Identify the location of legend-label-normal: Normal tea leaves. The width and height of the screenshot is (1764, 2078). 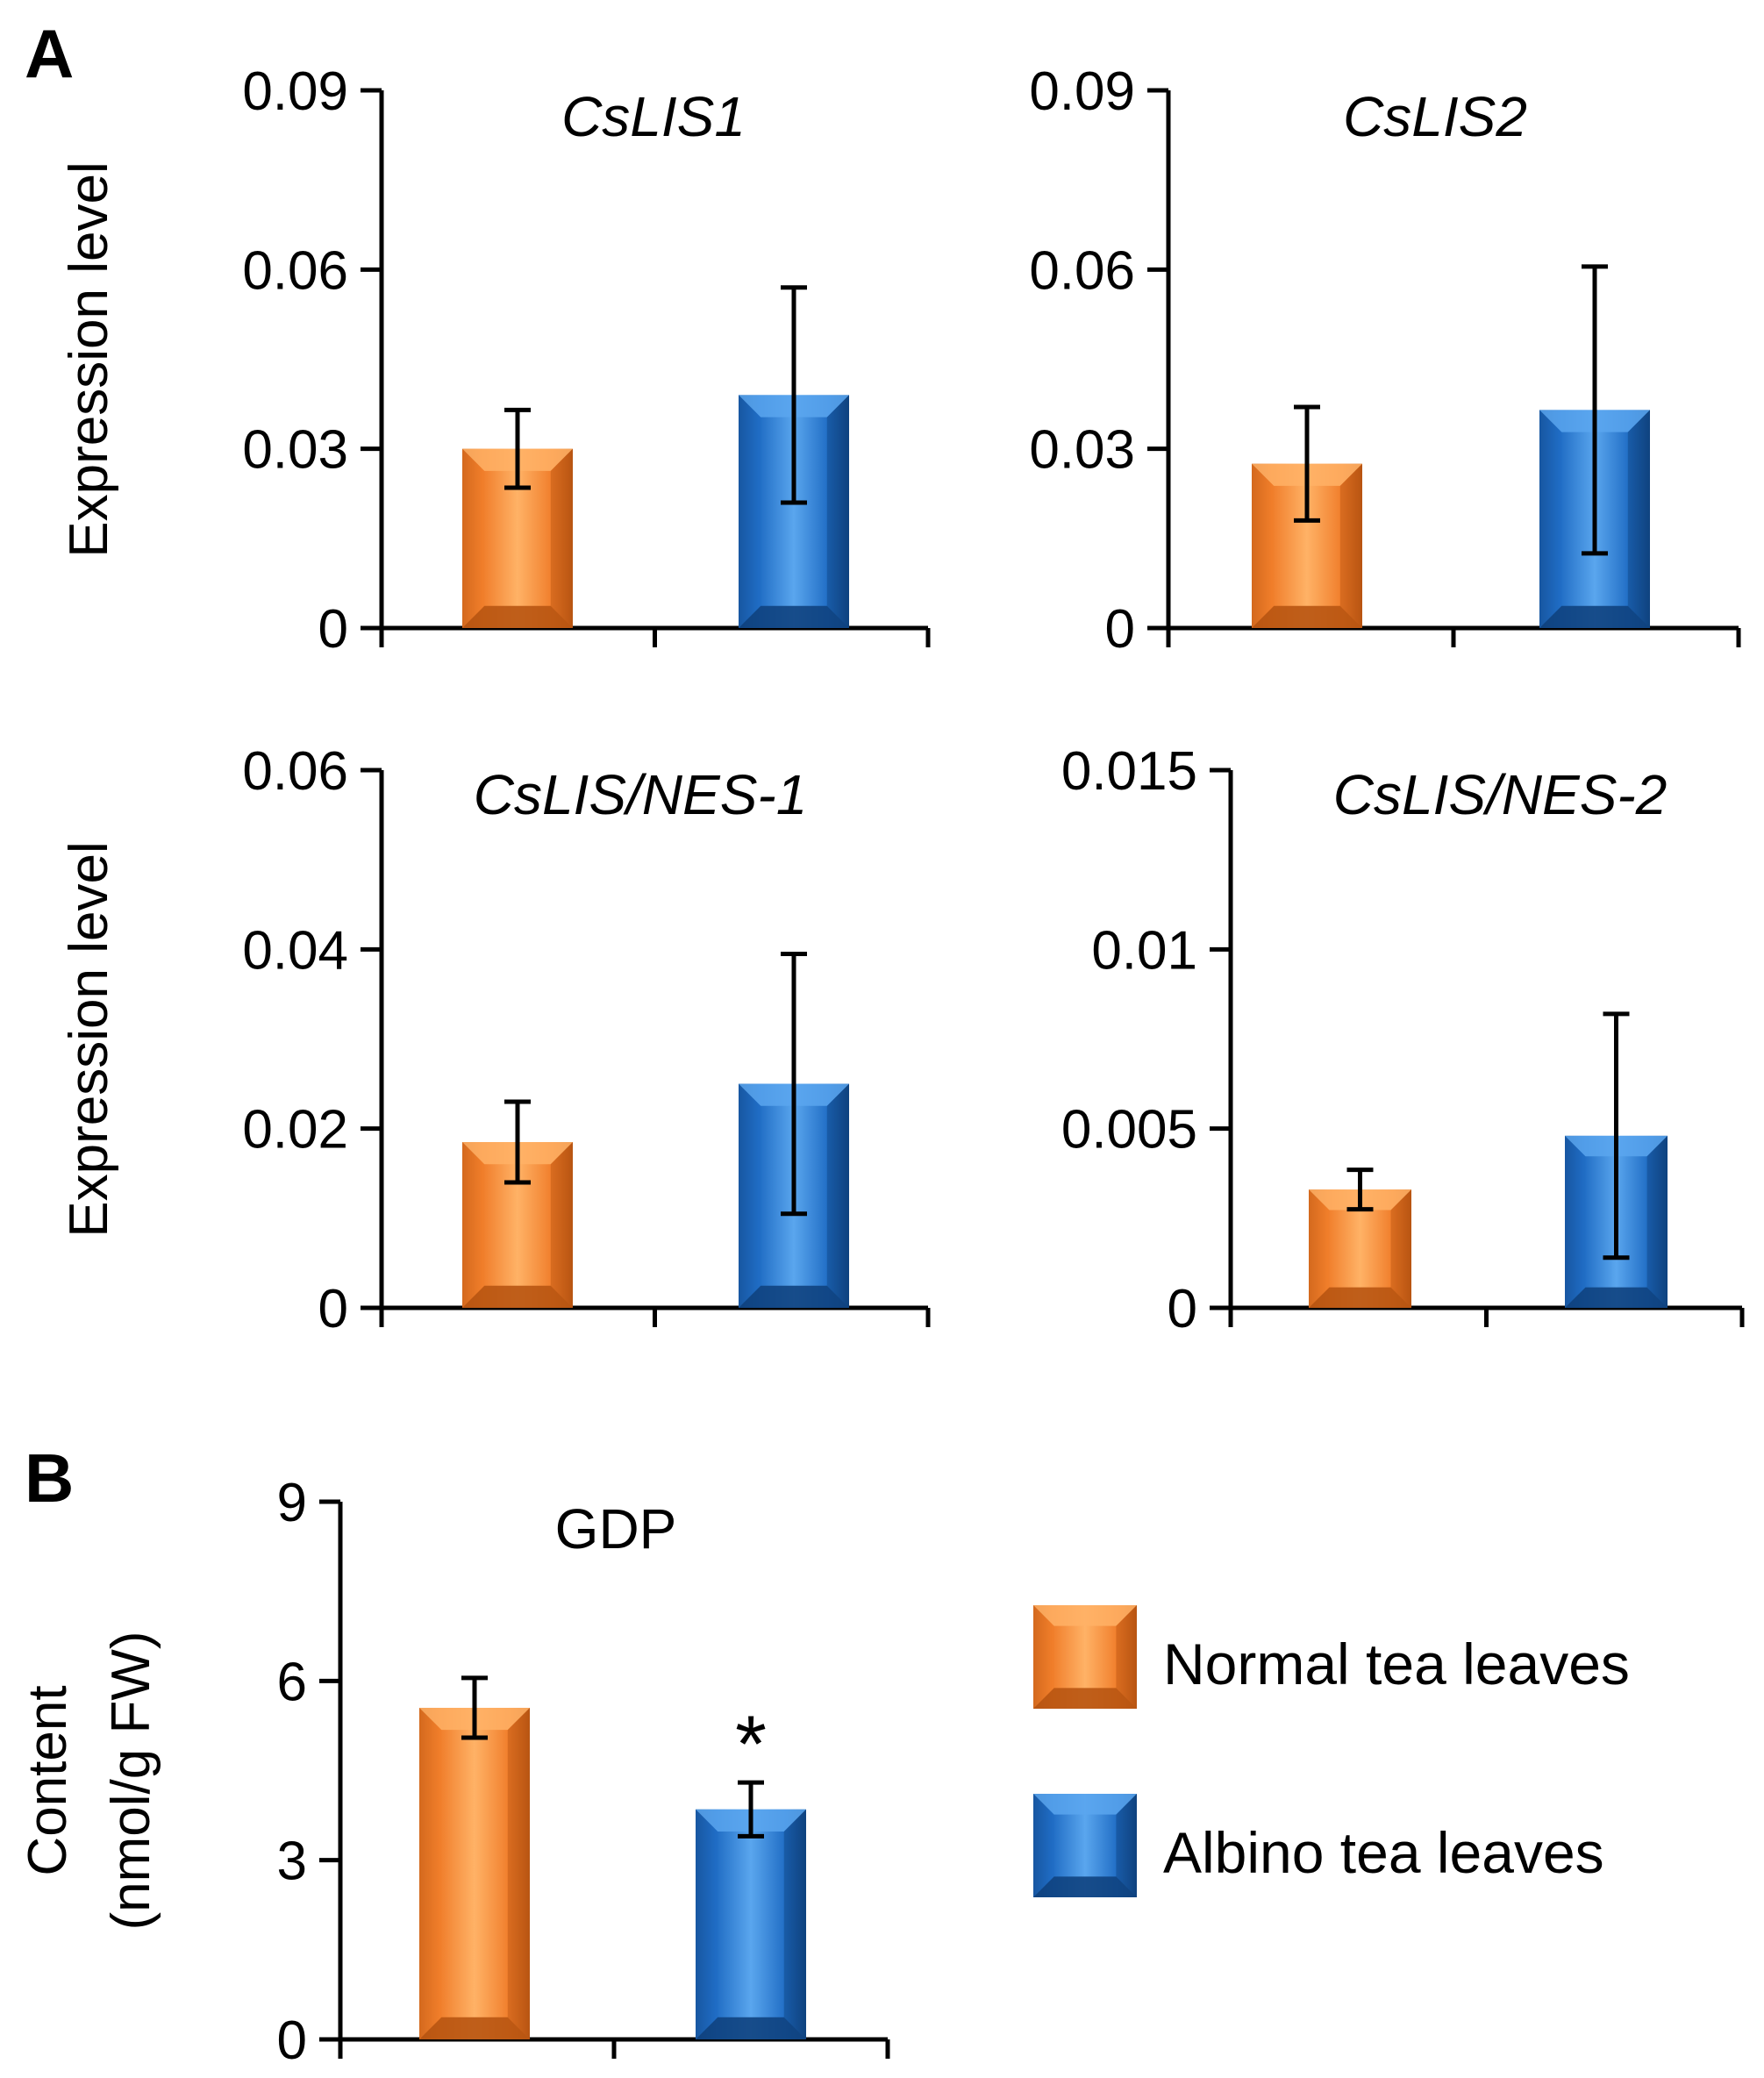
(1396, 1664).